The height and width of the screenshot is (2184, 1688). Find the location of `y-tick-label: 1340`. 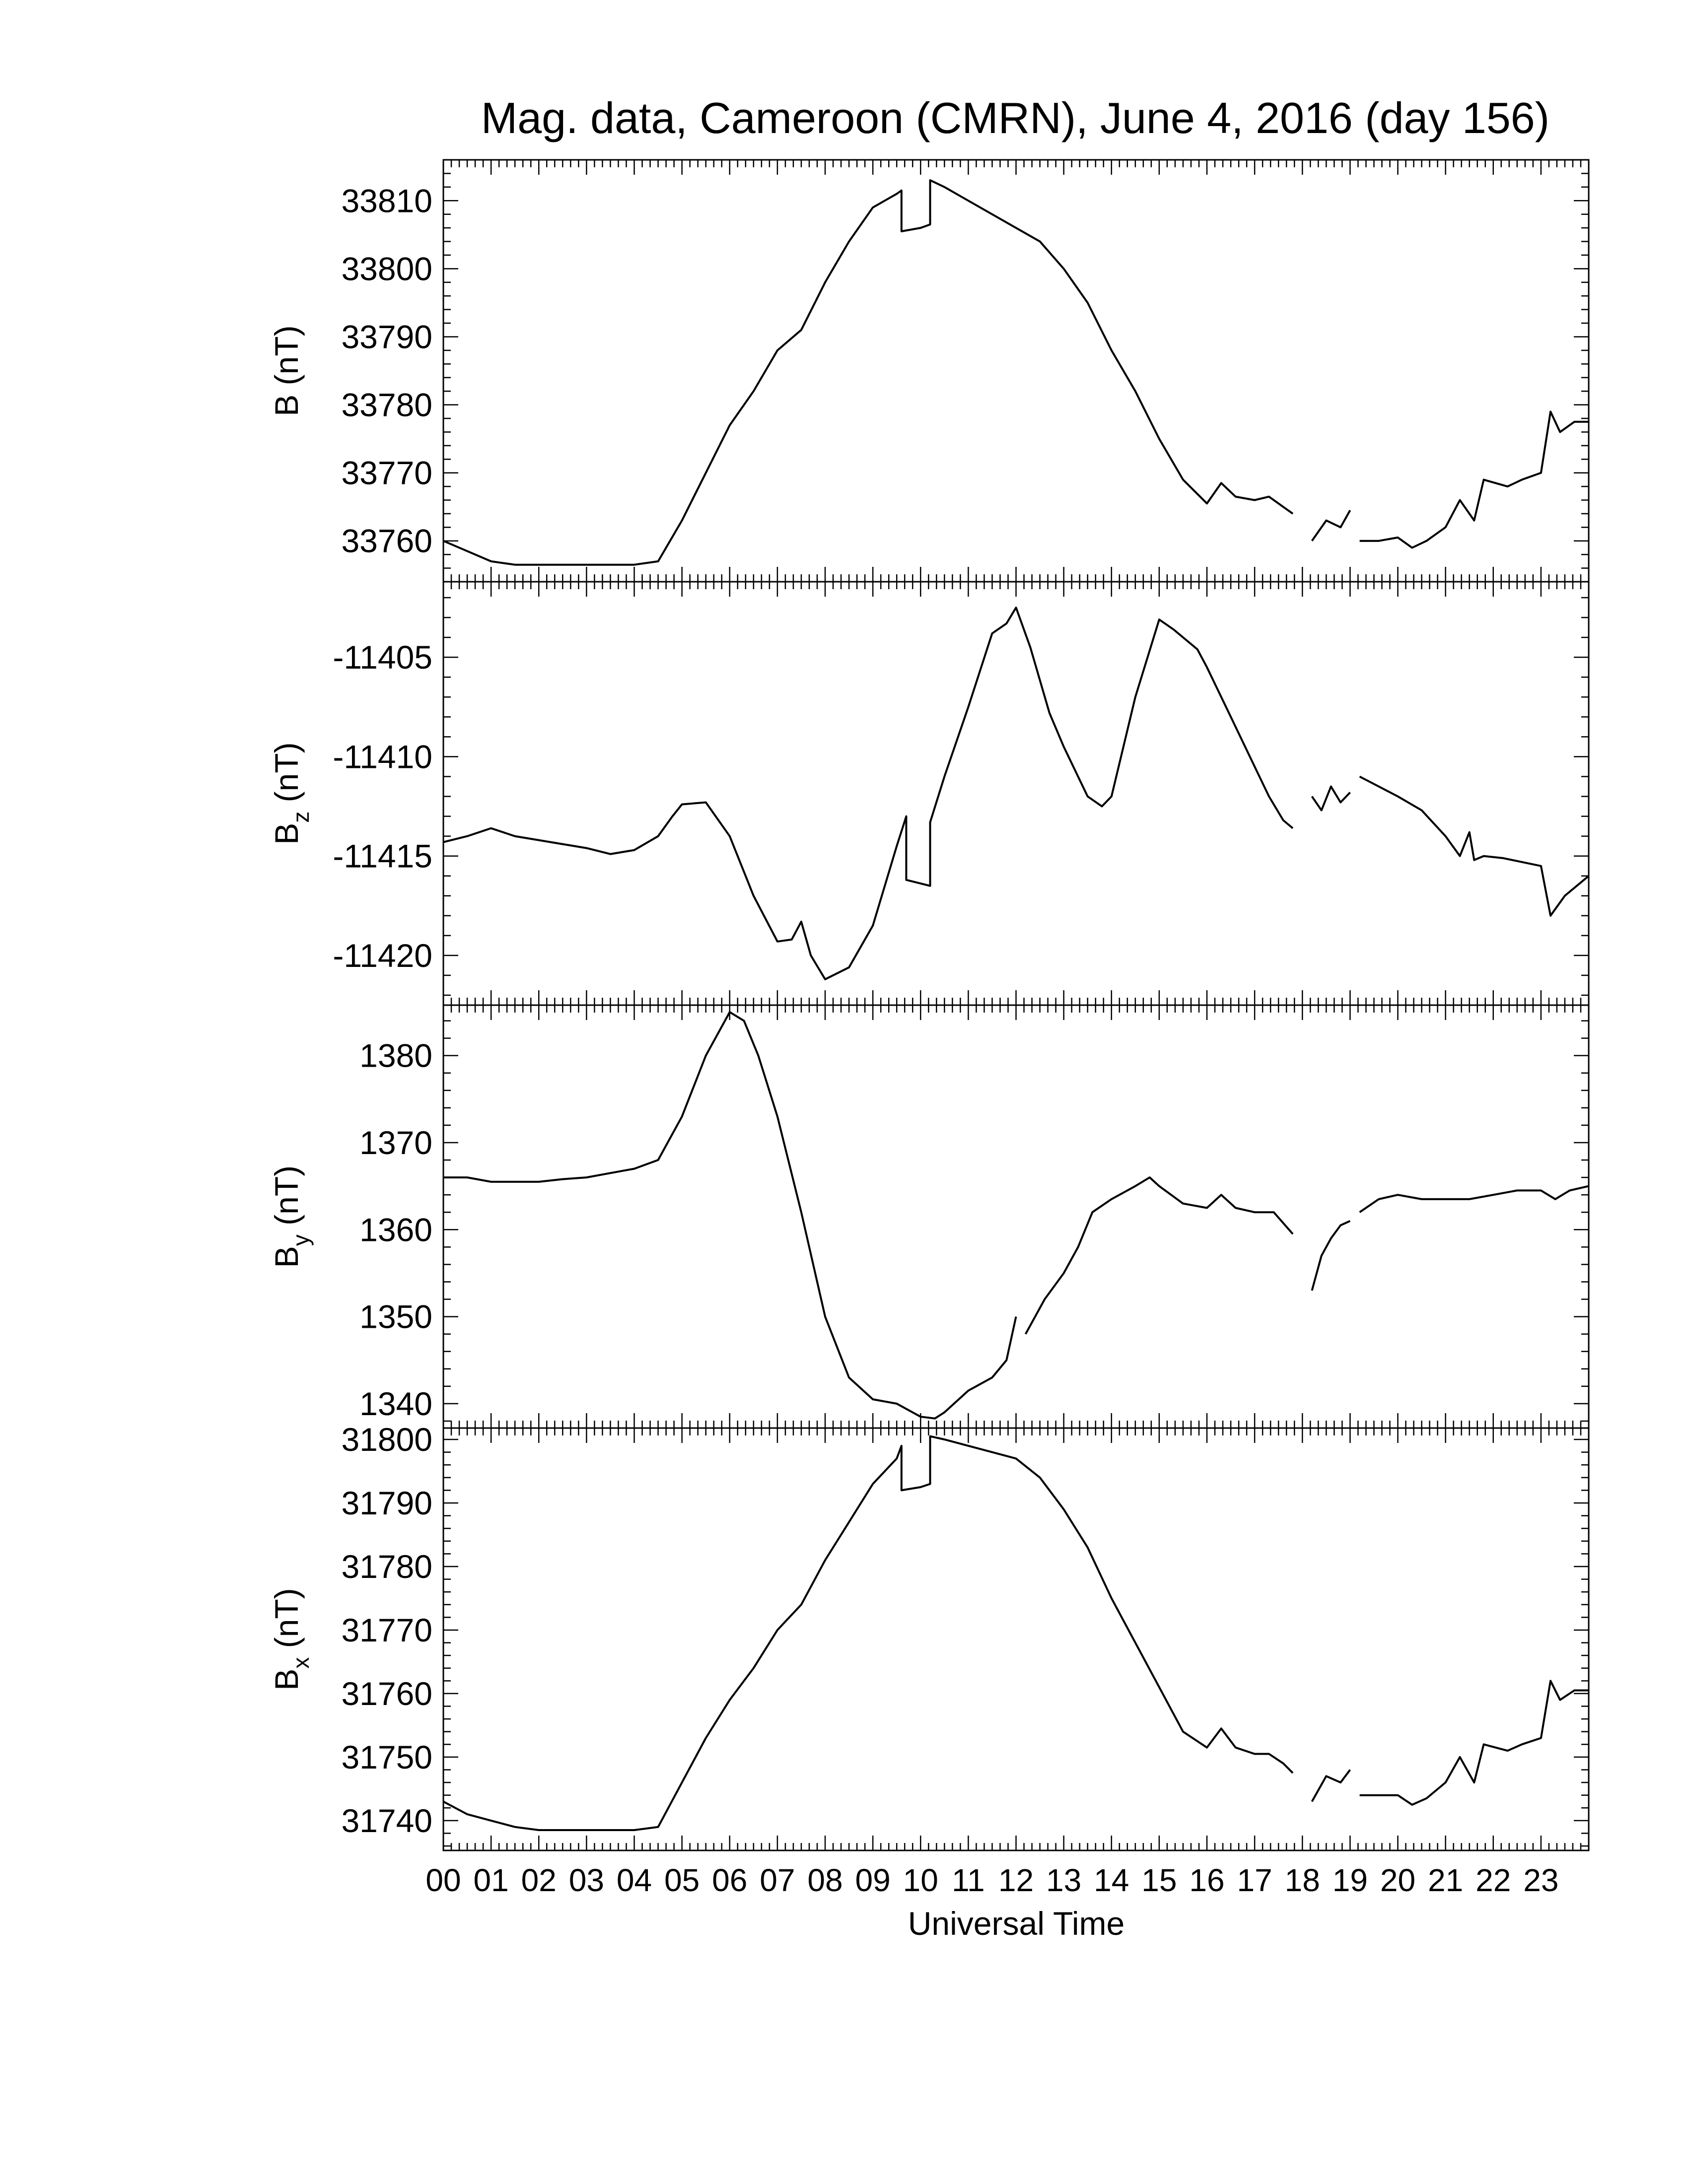

y-tick-label: 1340 is located at coordinates (395, 1403).